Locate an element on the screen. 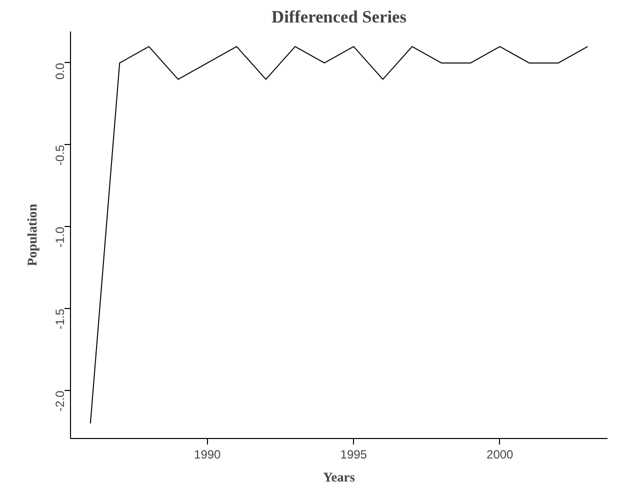  x-tick-label: 2000 is located at coordinates (500, 455).